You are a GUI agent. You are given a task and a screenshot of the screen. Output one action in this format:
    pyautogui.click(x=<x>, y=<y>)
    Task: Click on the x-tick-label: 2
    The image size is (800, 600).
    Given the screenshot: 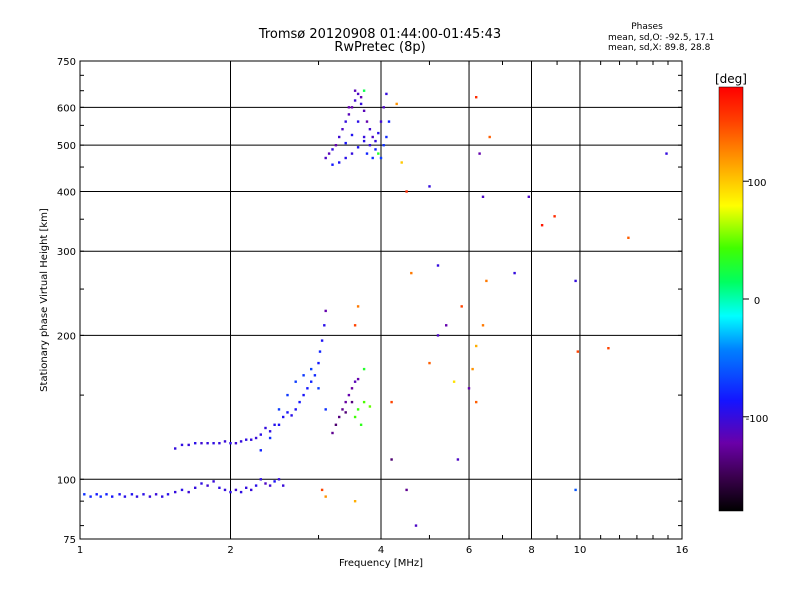 What is the action you would take?
    pyautogui.click(x=230, y=550)
    